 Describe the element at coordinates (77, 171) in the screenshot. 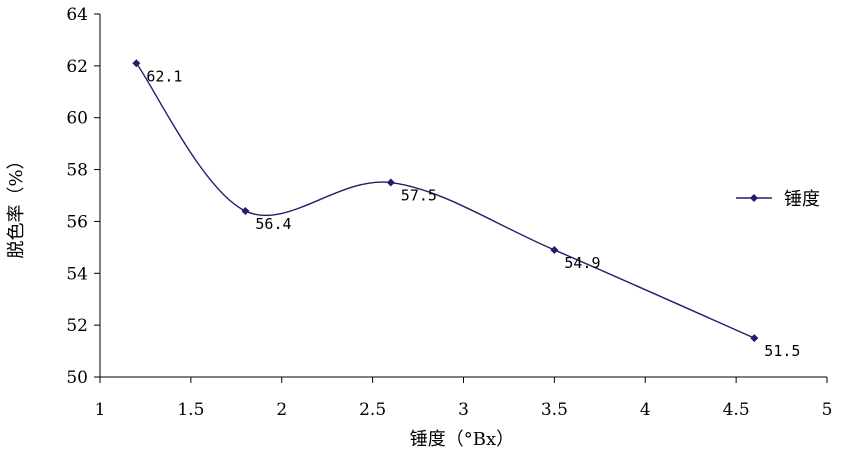

I see `y-tick-label: 58` at that location.